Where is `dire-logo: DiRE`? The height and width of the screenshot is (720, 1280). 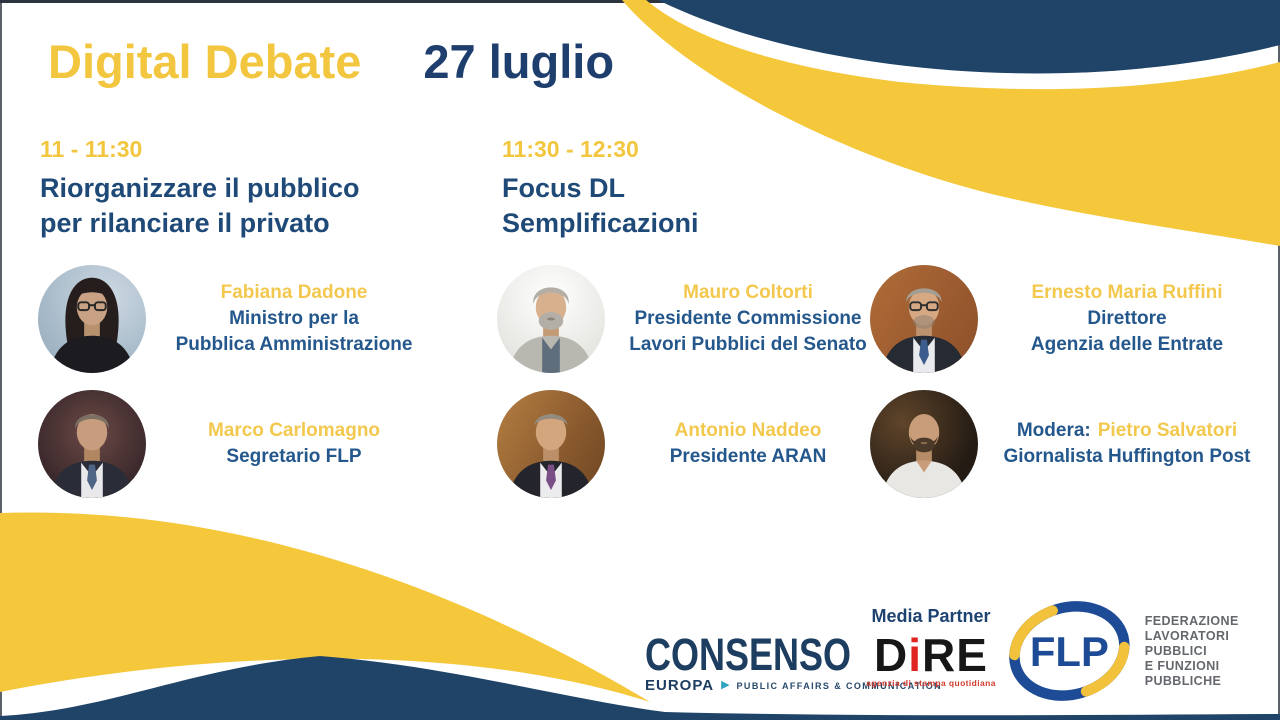
dire-logo: DiRE is located at coordinates (931, 655).